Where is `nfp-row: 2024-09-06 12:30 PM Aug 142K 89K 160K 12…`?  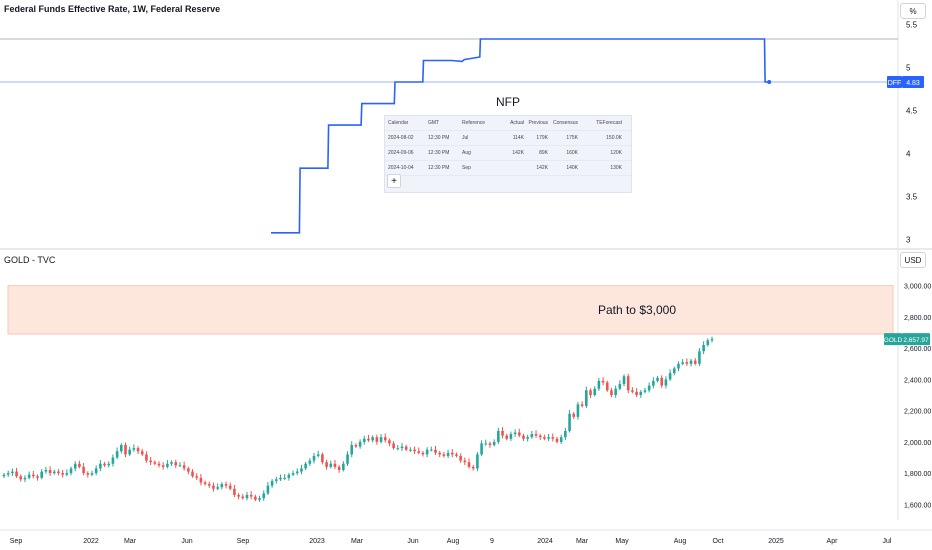 nfp-row: 2024-09-06 12:30 PM Aug 142K 89K 160K 12… is located at coordinates (508, 153).